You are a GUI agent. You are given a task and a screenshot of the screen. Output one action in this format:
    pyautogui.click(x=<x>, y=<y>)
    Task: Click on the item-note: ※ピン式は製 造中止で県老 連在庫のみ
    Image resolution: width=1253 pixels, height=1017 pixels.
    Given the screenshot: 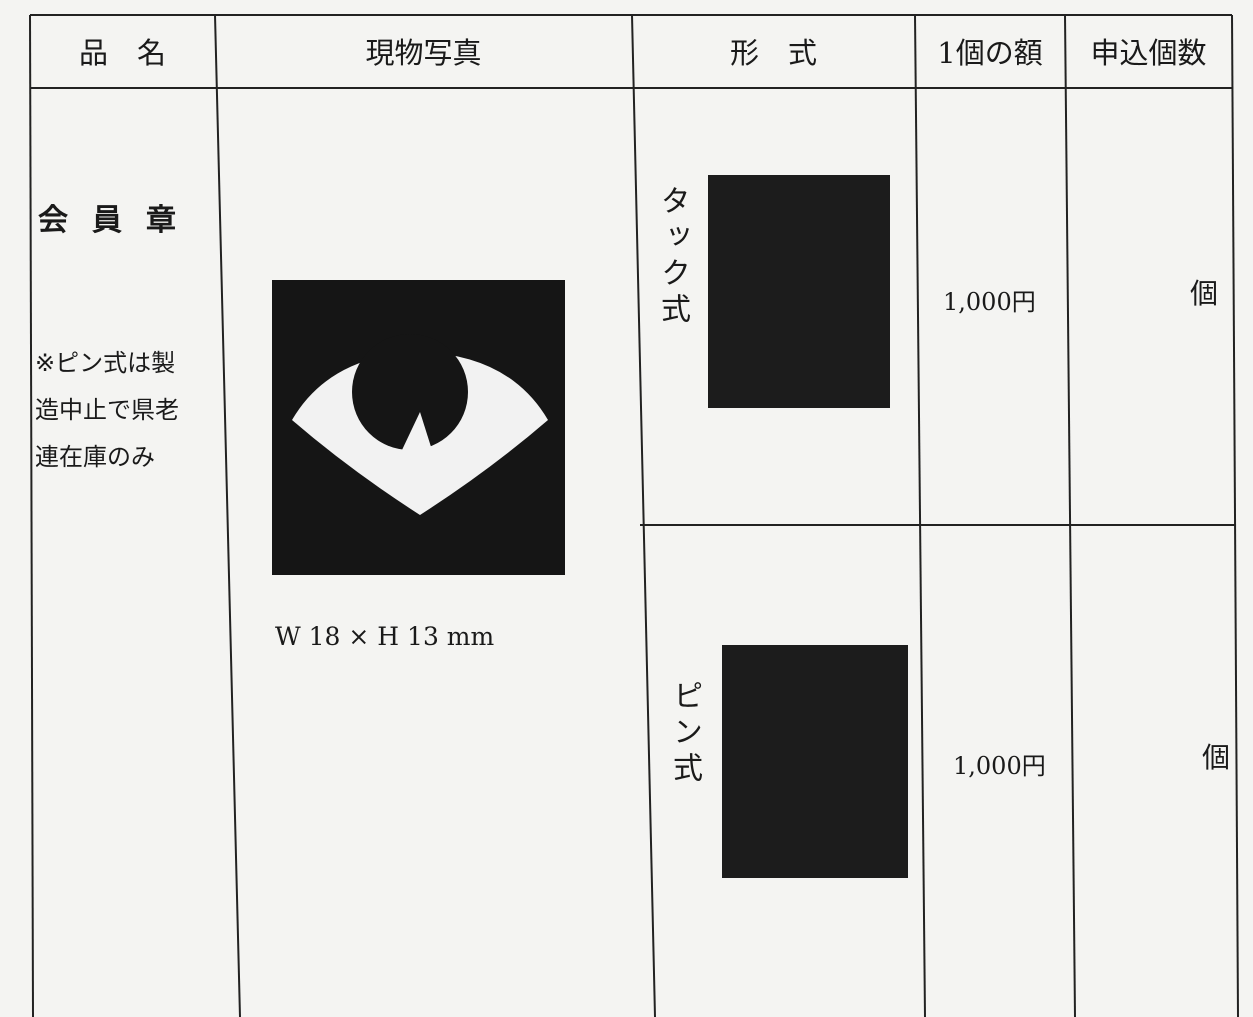 What is the action you would take?
    pyautogui.click(x=107, y=410)
    